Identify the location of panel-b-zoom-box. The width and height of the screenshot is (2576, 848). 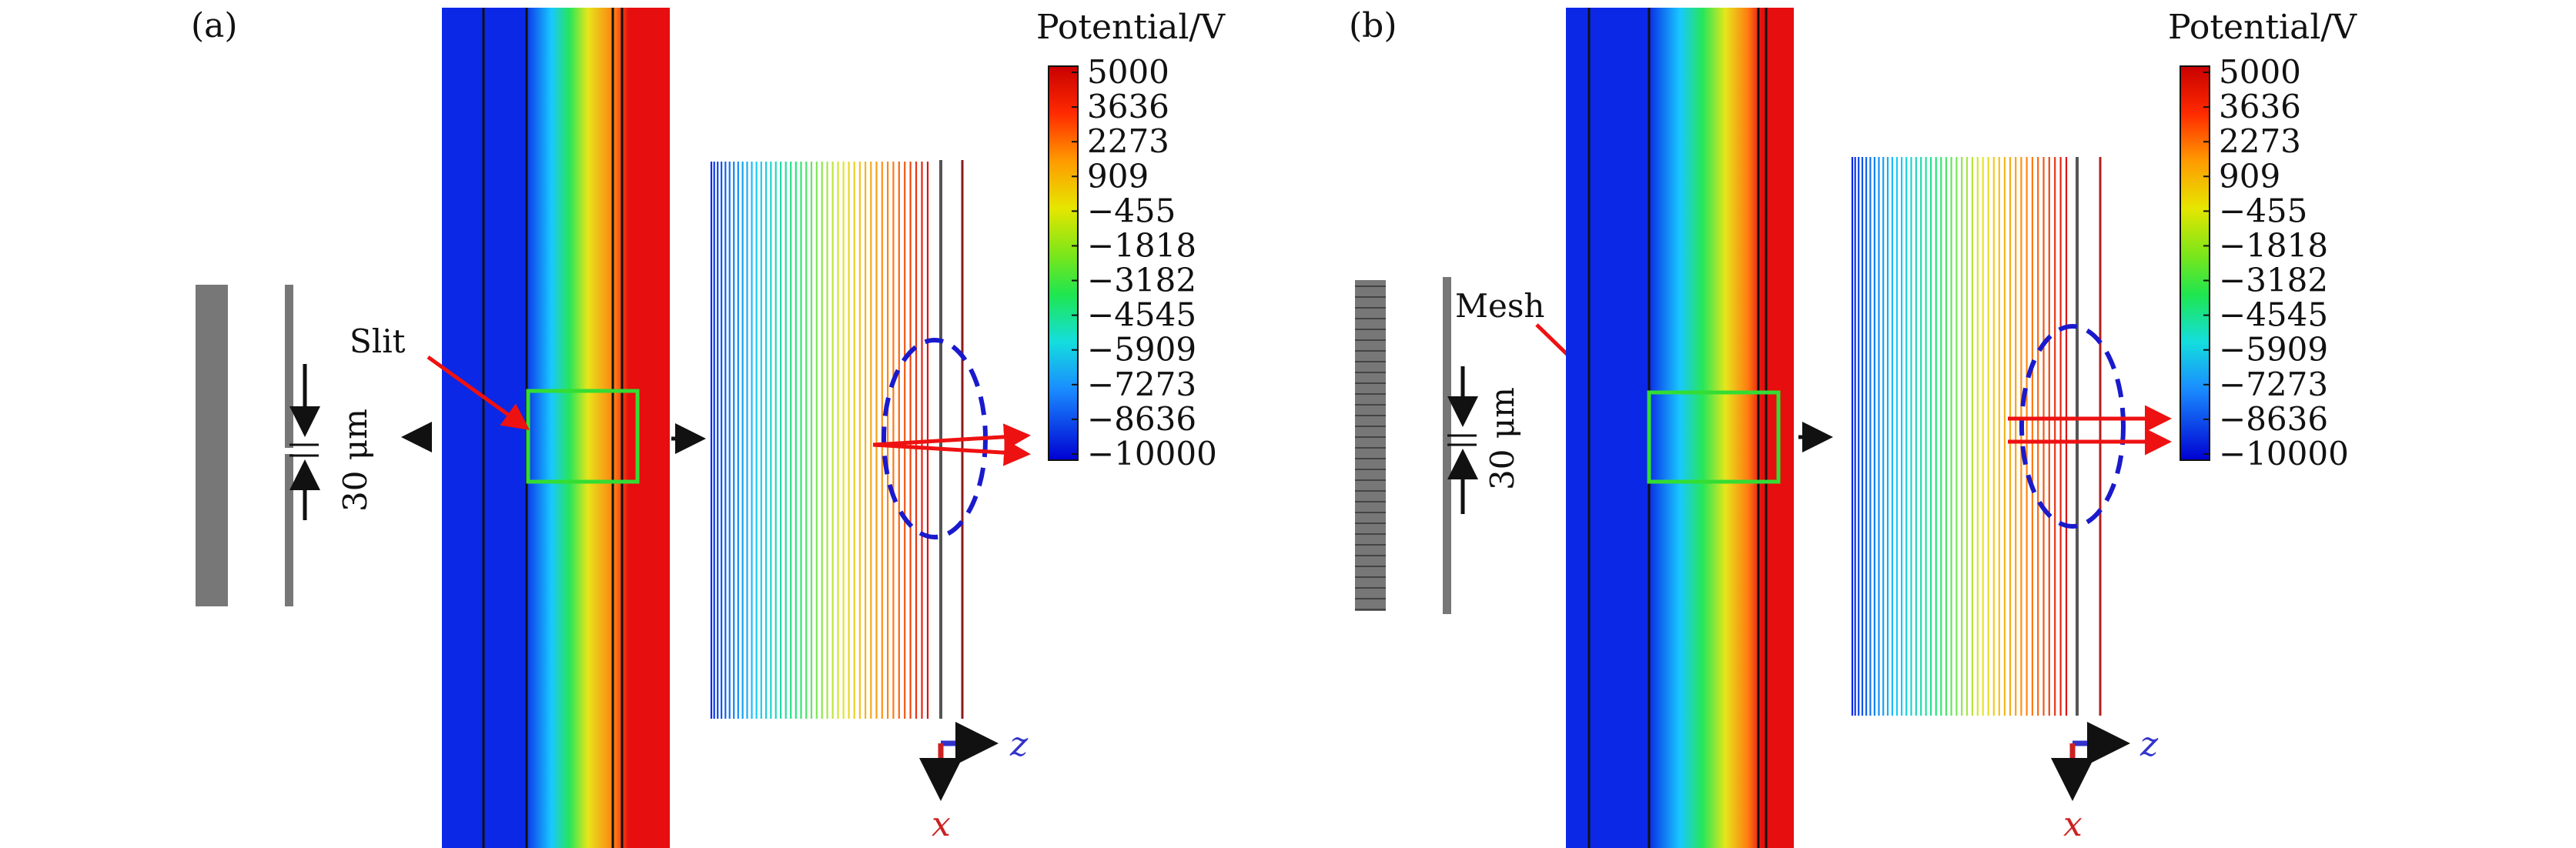
(1714, 437).